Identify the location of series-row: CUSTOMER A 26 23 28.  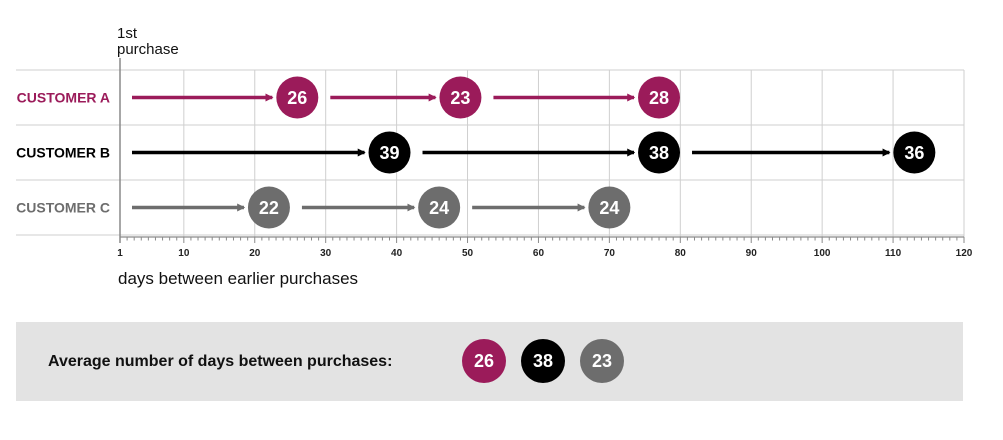
(349, 97).